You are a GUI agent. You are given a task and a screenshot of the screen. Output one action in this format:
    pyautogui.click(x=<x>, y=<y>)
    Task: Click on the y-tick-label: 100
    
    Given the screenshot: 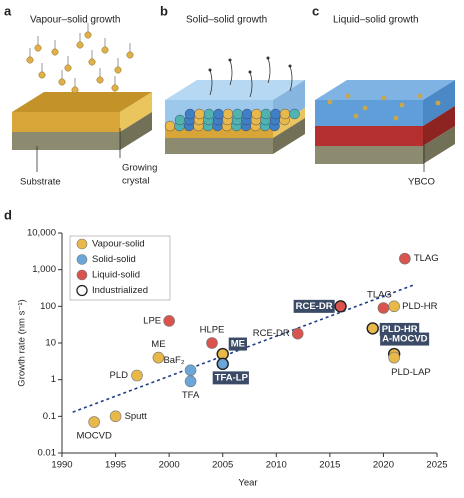 What is the action you would take?
    pyautogui.click(x=48, y=306)
    